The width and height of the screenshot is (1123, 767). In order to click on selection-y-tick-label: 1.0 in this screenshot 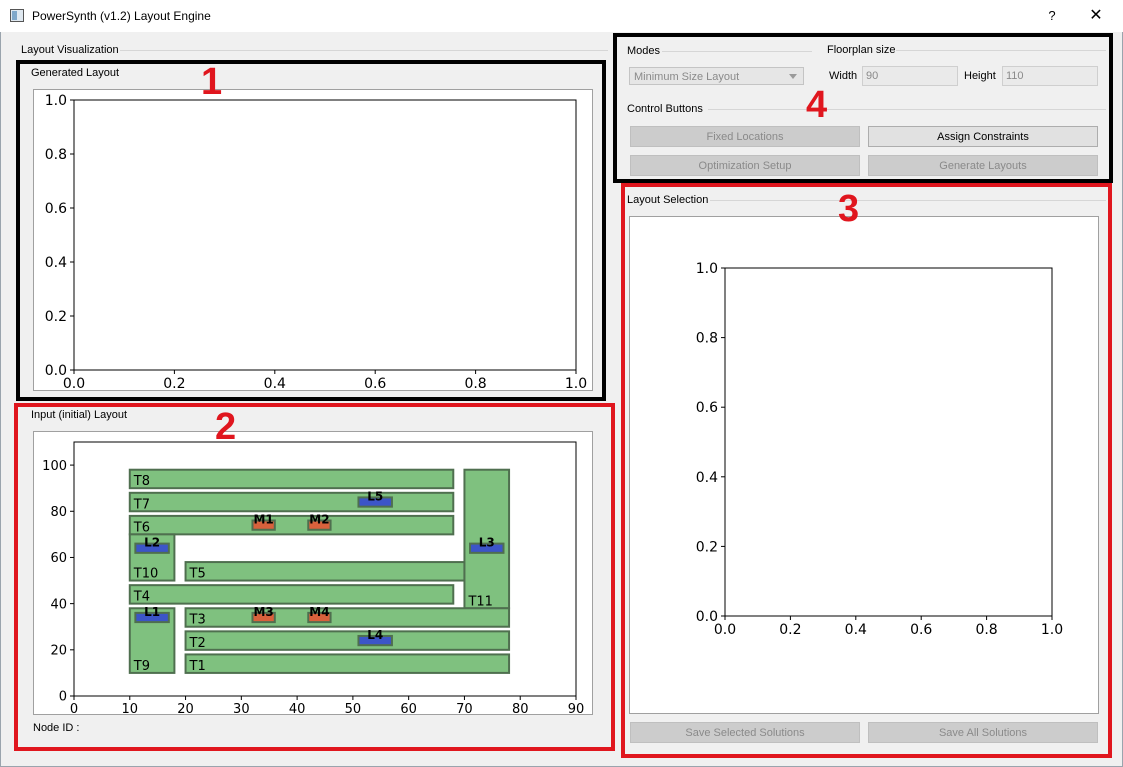, I will do `click(707, 269)`.